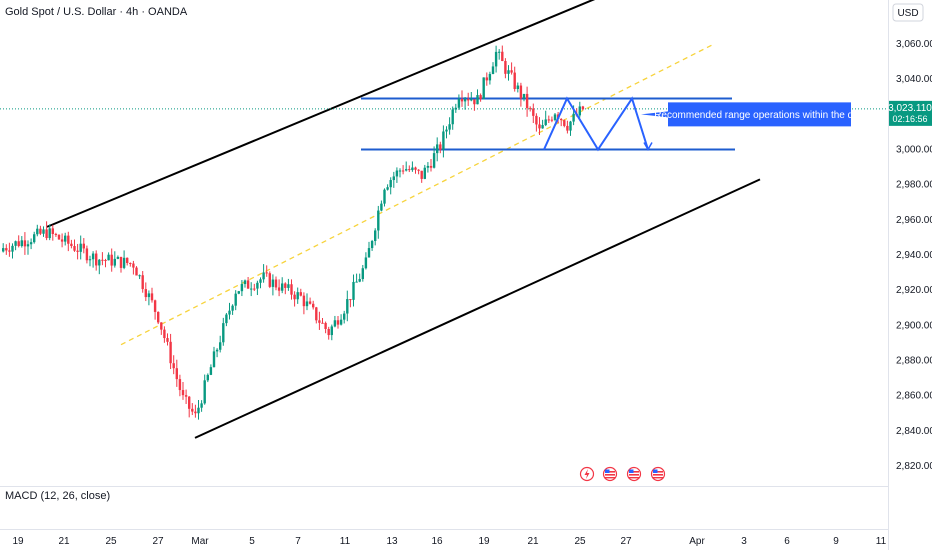 The height and width of the screenshot is (550, 932). Describe the element at coordinates (914, 361) in the screenshot. I see `price-tick-label: 2,880.000` at that location.